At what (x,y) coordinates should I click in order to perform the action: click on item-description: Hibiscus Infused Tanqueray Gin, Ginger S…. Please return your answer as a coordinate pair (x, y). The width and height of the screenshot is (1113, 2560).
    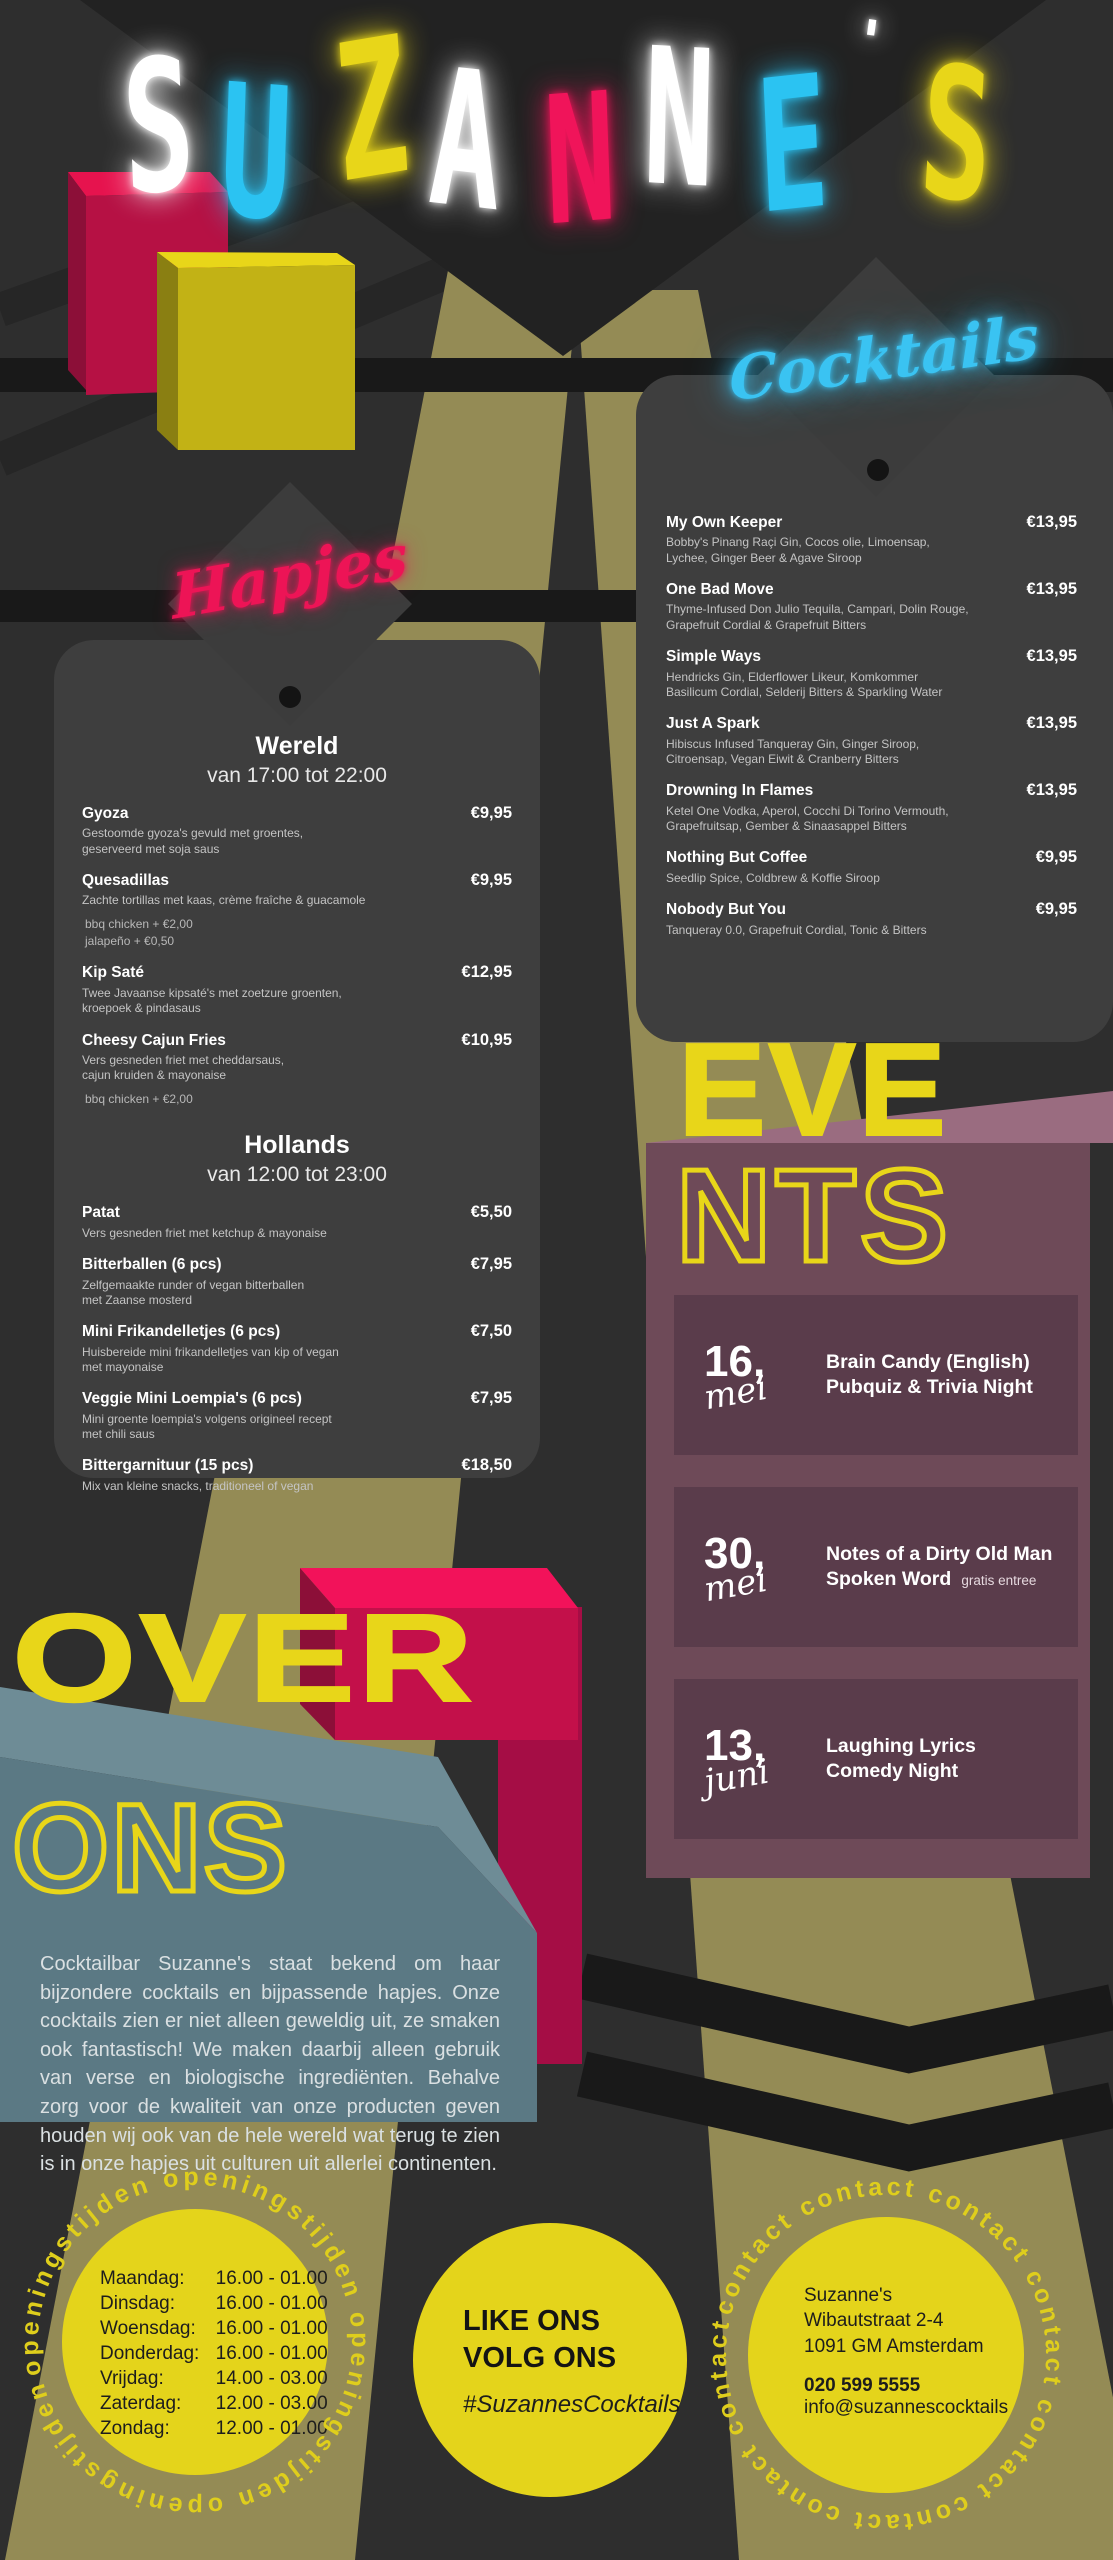
    Looking at the image, I should click on (793, 751).